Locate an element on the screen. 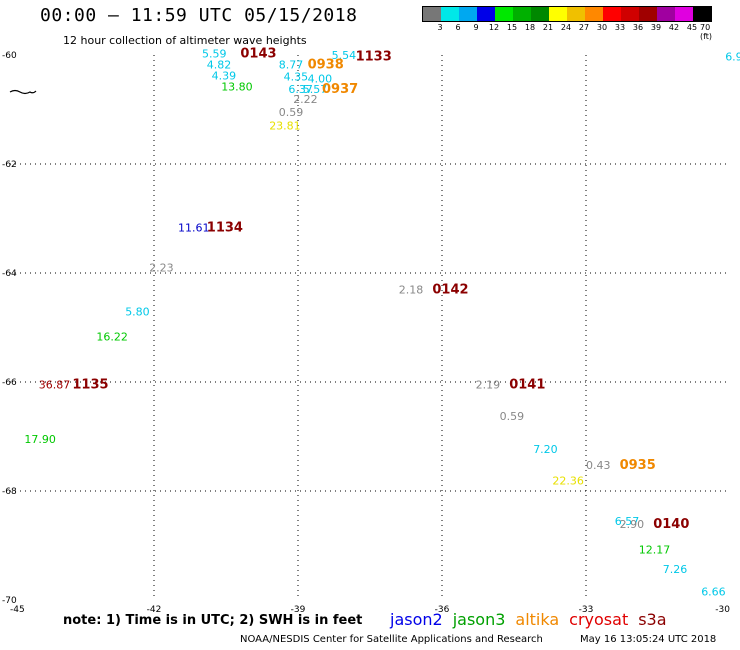 The width and height of the screenshot is (740, 650). wave-height-value: 11.61 is located at coordinates (194, 228).